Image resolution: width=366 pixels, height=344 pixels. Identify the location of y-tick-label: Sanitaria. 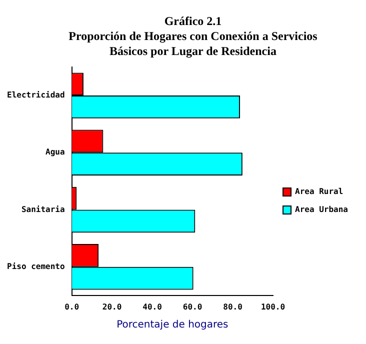
(43, 209).